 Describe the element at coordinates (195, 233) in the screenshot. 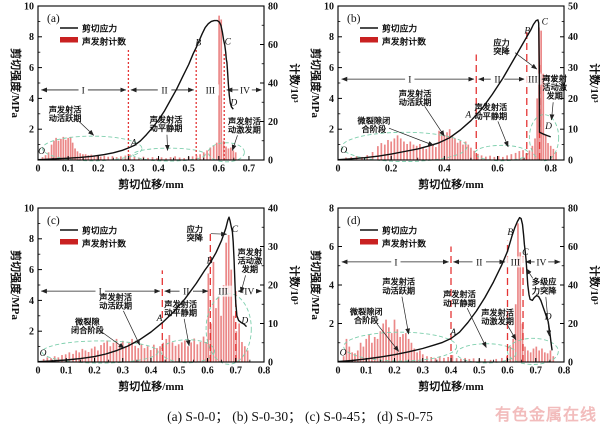

I see `annotation-label: 应力突降` at that location.